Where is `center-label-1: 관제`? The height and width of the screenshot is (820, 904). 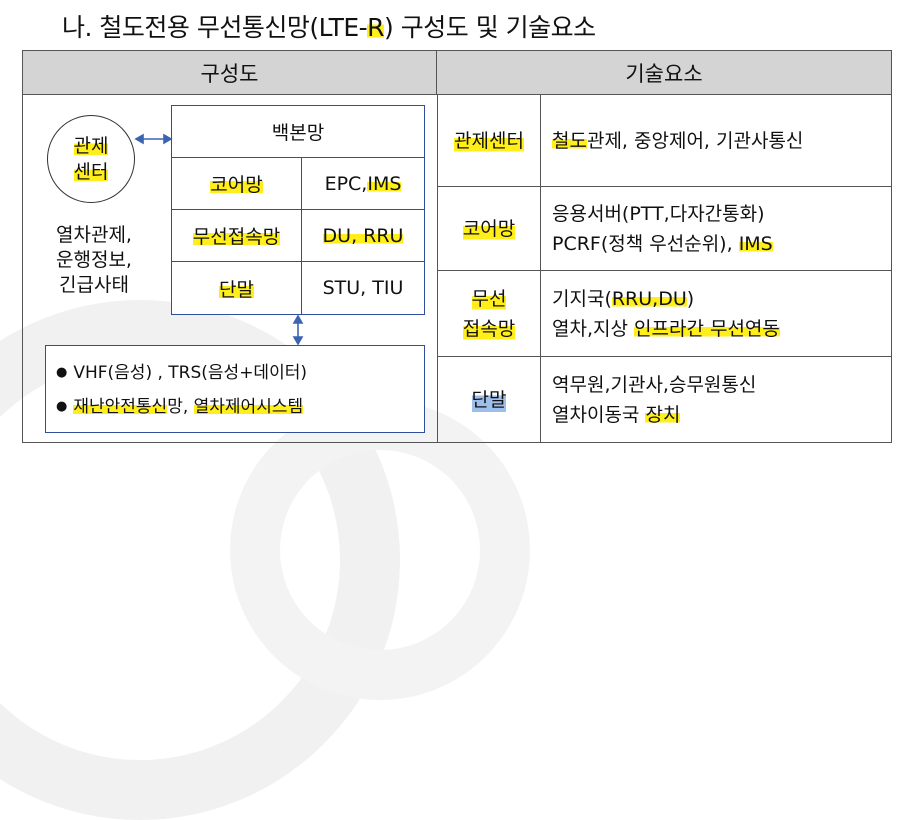 center-label-1: 관제 is located at coordinates (91, 146).